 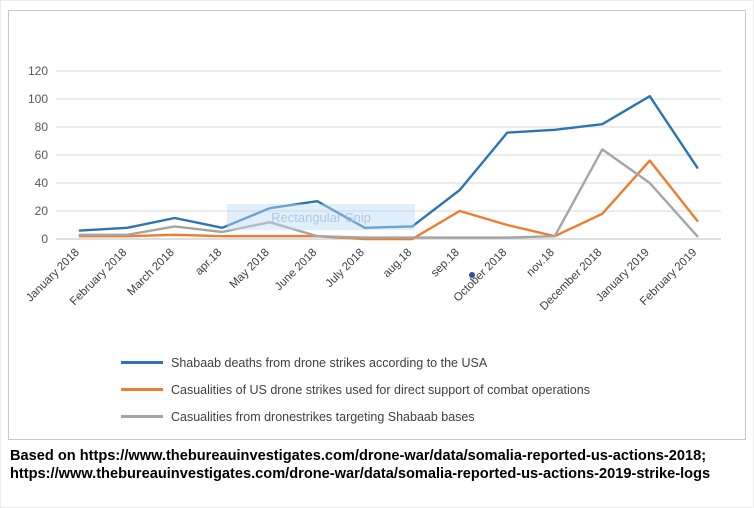 What do you see at coordinates (142, 389) in the screenshot?
I see `legend-line-orange` at bounding box center [142, 389].